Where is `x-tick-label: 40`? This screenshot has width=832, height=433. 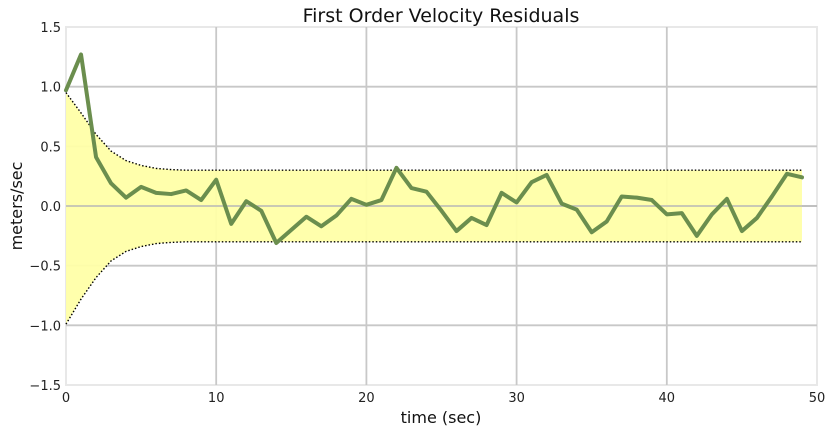 x-tick-label: 40 is located at coordinates (667, 398).